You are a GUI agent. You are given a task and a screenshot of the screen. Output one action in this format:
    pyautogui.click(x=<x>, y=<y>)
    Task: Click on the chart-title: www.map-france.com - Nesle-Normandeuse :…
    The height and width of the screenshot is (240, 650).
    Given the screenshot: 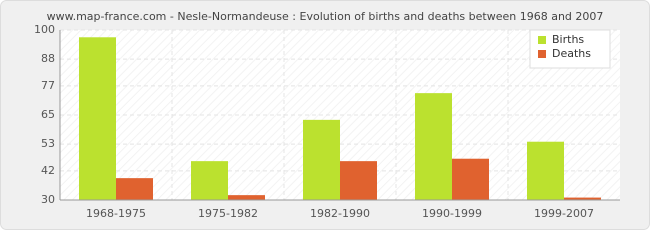 What is the action you would take?
    pyautogui.click(x=325, y=16)
    